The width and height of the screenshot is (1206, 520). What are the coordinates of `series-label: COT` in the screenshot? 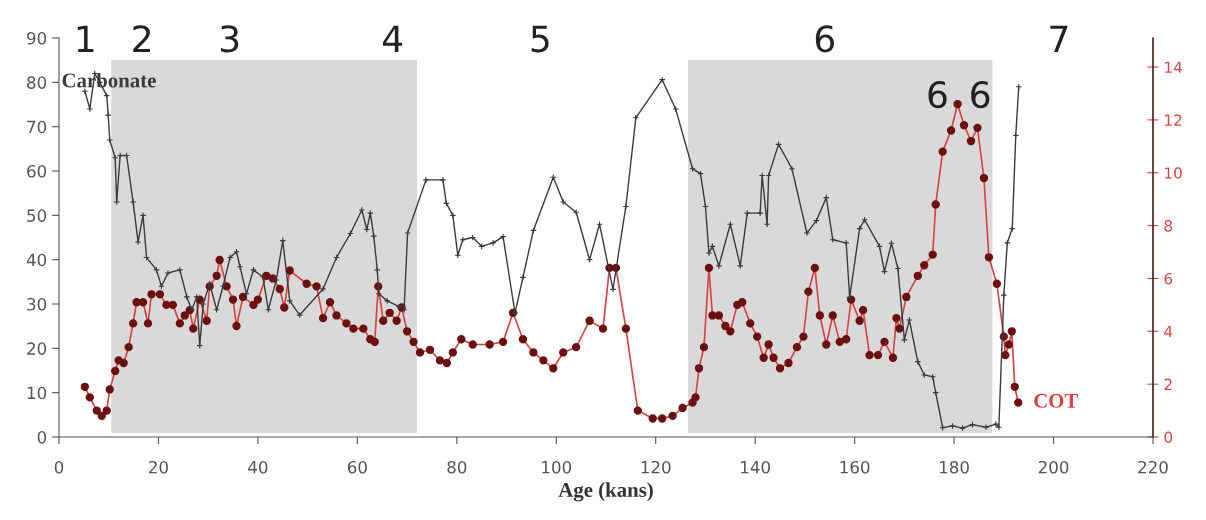 It's located at (1056, 400).